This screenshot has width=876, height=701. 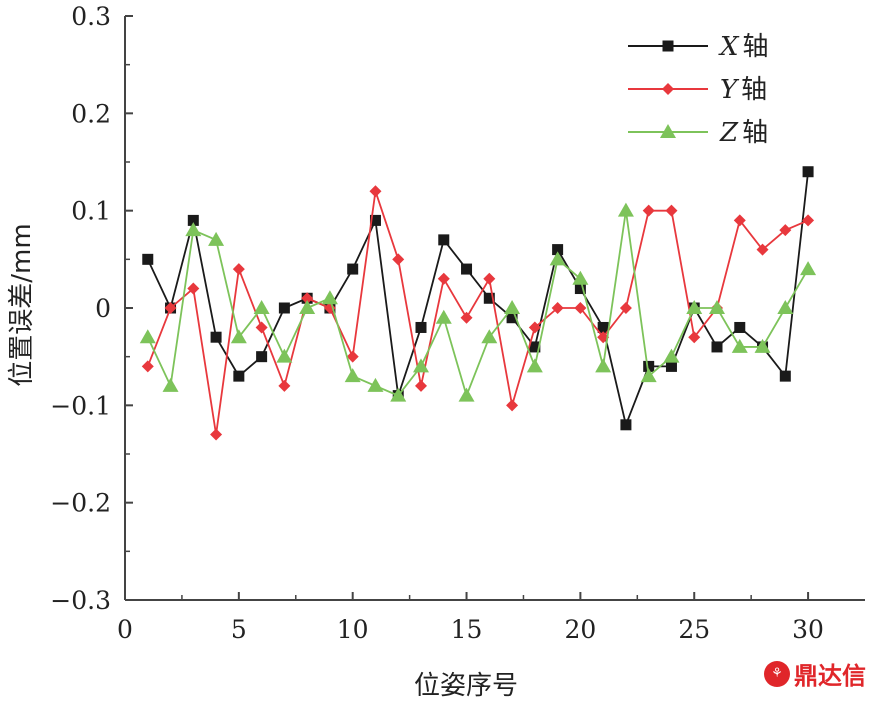 I want to click on watermark: ⚘ 鼎达信, so click(x=815, y=673).